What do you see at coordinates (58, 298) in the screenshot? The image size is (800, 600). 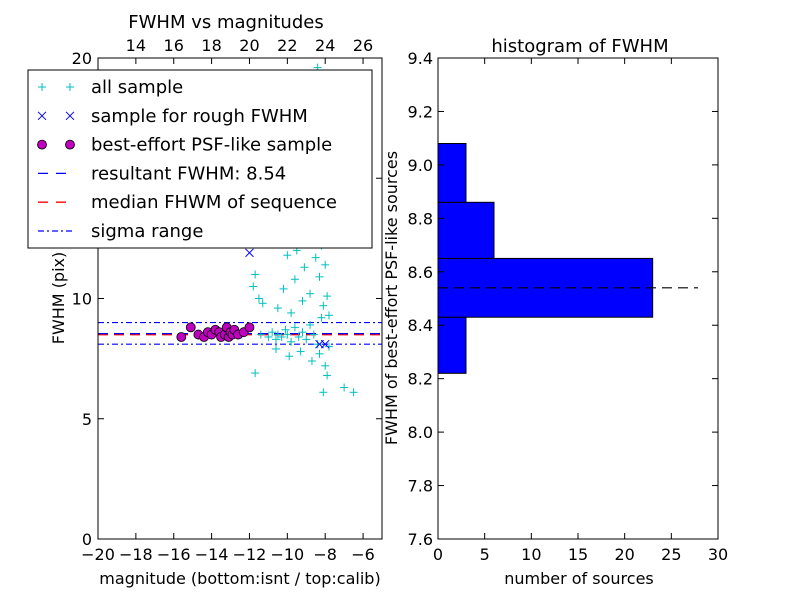 I see `left-ylabel: FWHM (pix)` at bounding box center [58, 298].